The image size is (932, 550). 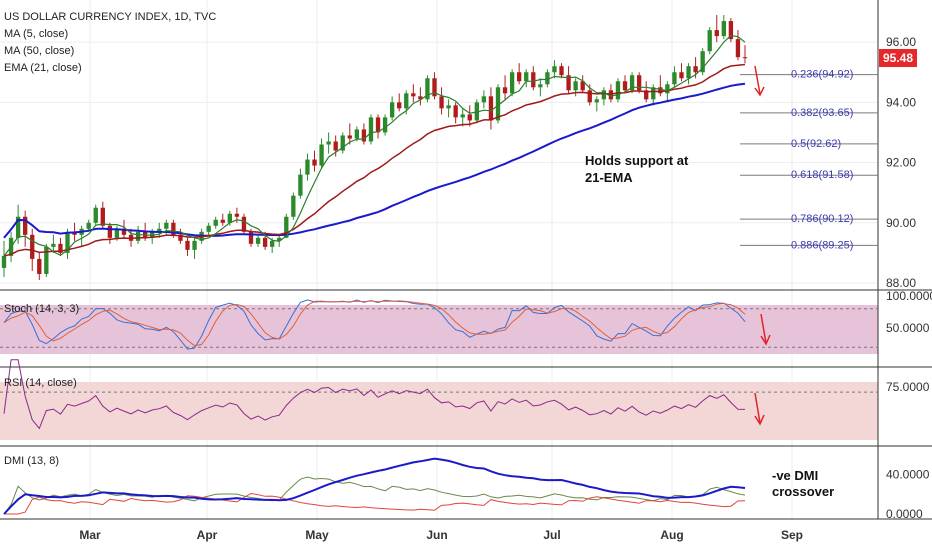 What do you see at coordinates (671, 535) in the screenshot?
I see `x-tick-label: Aug` at bounding box center [671, 535].